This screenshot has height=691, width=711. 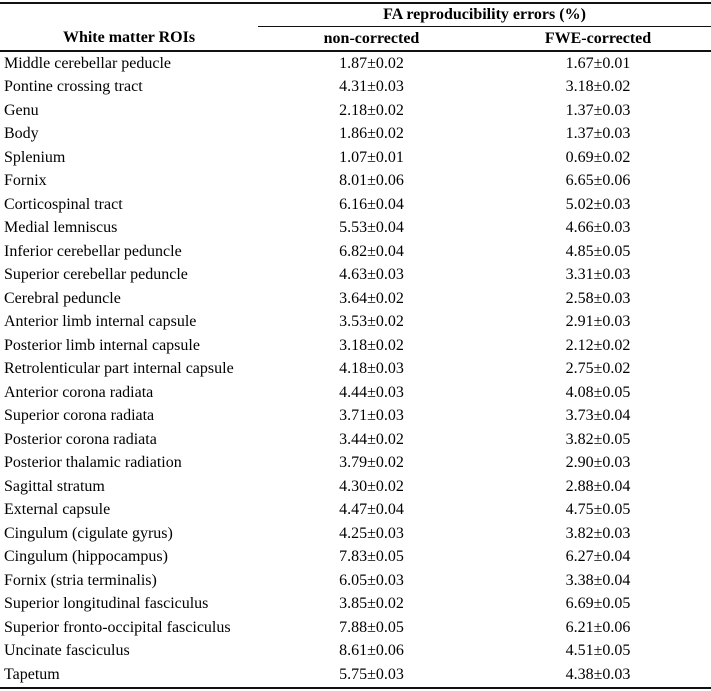 What do you see at coordinates (371, 416) in the screenshot?
I see `non-corrected-cell: 3.71±0.03` at bounding box center [371, 416].